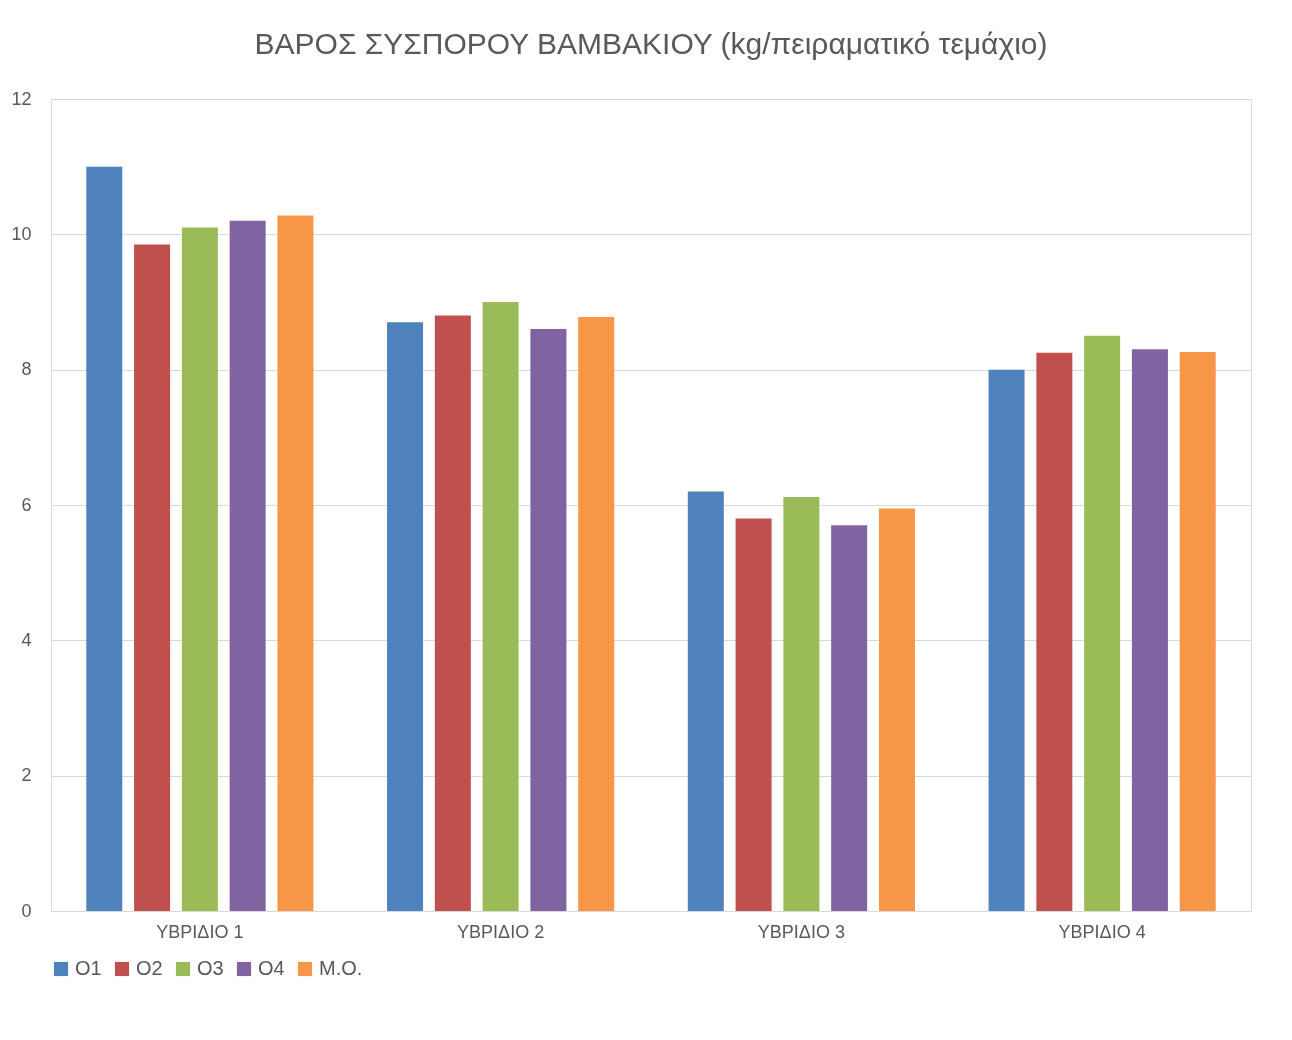 This screenshot has height=1040, width=1292. Describe the element at coordinates (149, 968) in the screenshot. I see `legend-label: Ο2` at that location.